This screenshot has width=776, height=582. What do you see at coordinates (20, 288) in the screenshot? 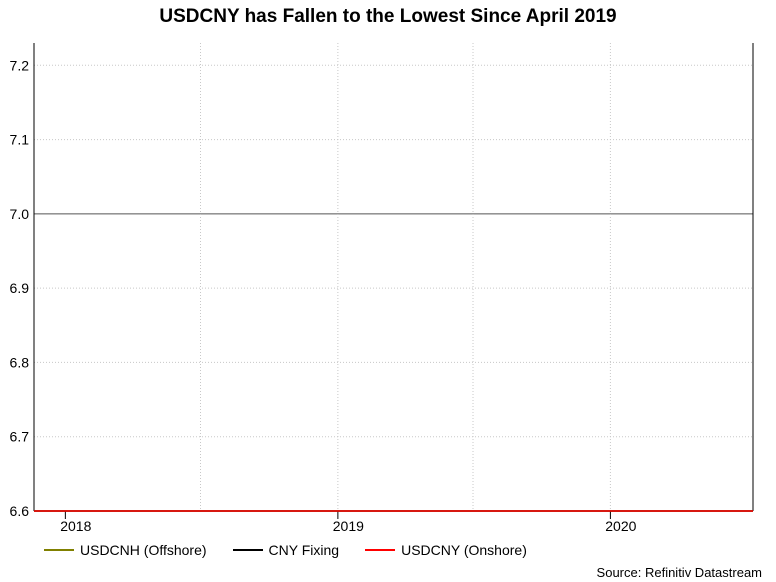
I see `y-tick-label: 6.9` at bounding box center [20, 288].